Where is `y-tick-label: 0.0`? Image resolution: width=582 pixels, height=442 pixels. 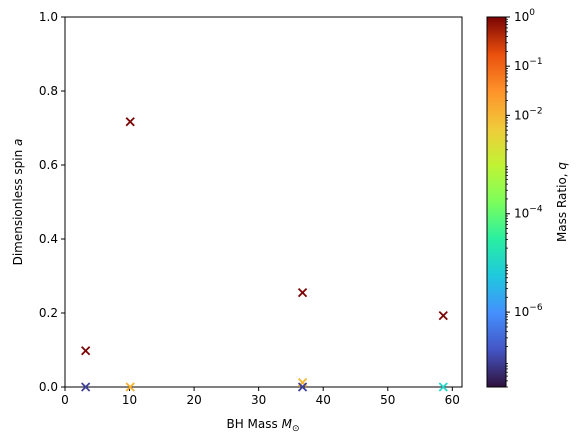
y-tick-label: 0.0 is located at coordinates (48, 387).